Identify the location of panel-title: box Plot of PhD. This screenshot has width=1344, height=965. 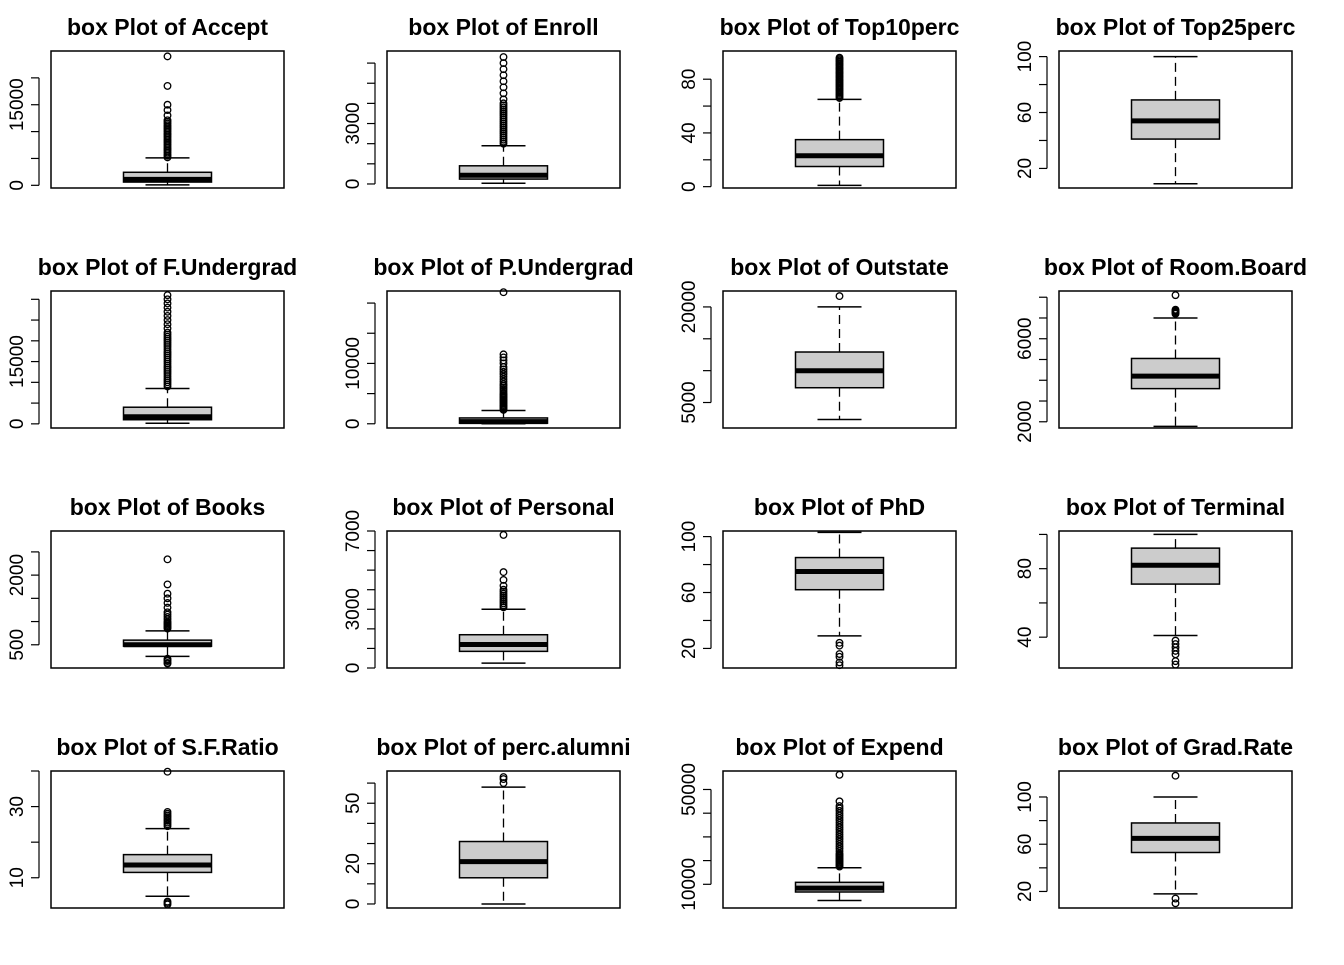
(839, 507).